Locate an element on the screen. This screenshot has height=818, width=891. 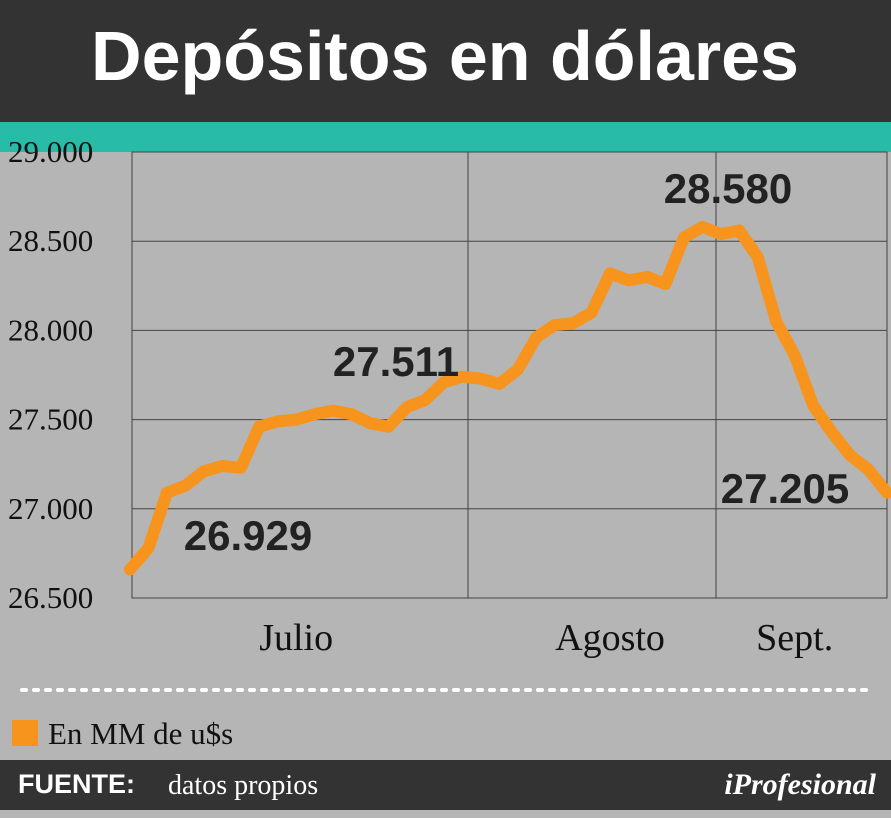
header is located at coordinates (445, 61).